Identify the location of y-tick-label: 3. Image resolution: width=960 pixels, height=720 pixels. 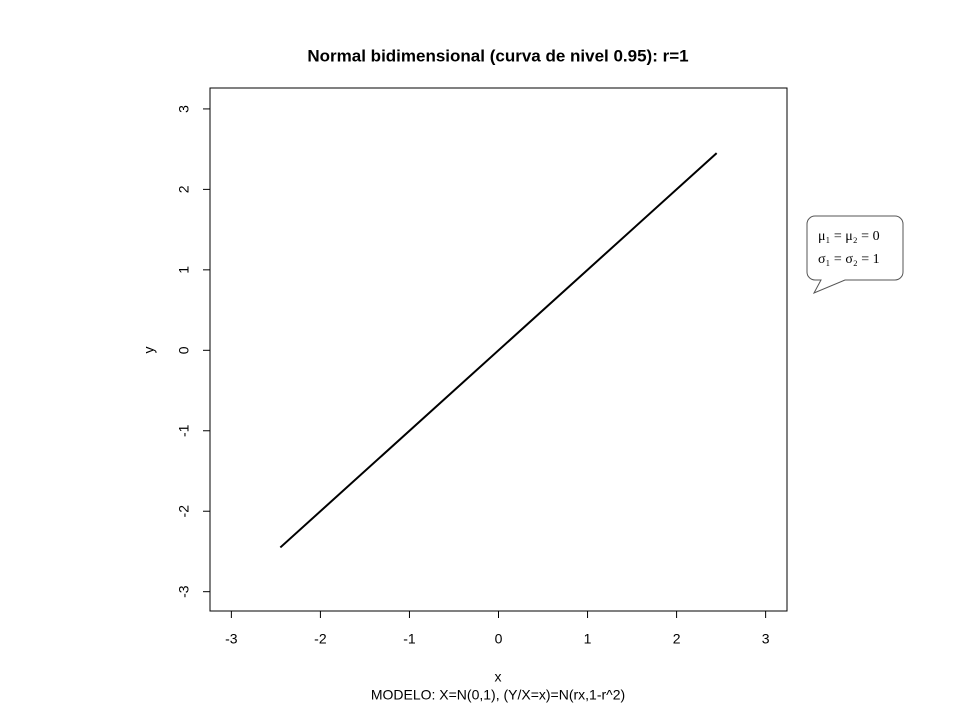
(184, 109).